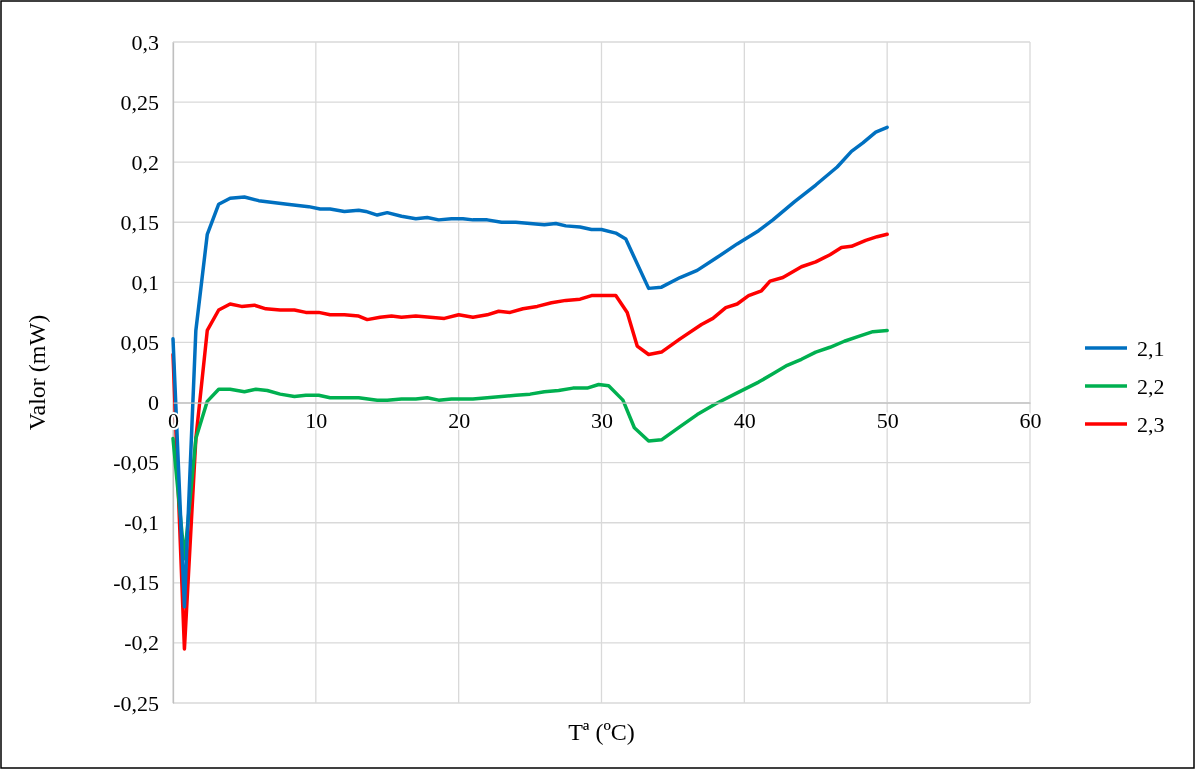 The height and width of the screenshot is (769, 1195). Describe the element at coordinates (601, 732) in the screenshot. I see `x-axis-title: Tª (ºC)` at that location.